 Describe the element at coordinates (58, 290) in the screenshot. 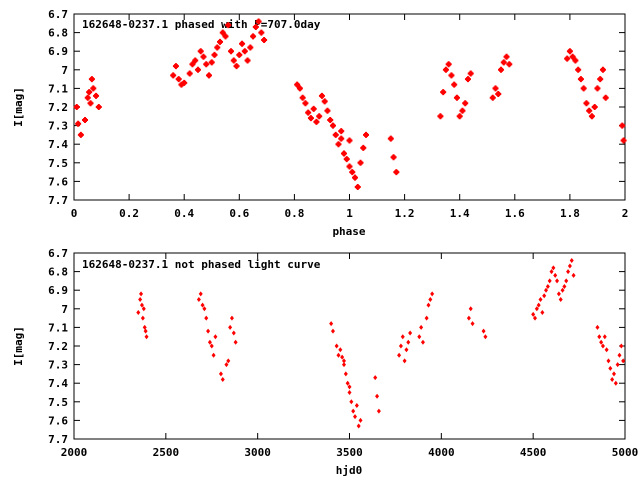

I see `y-tick-label: 6.9` at that location.